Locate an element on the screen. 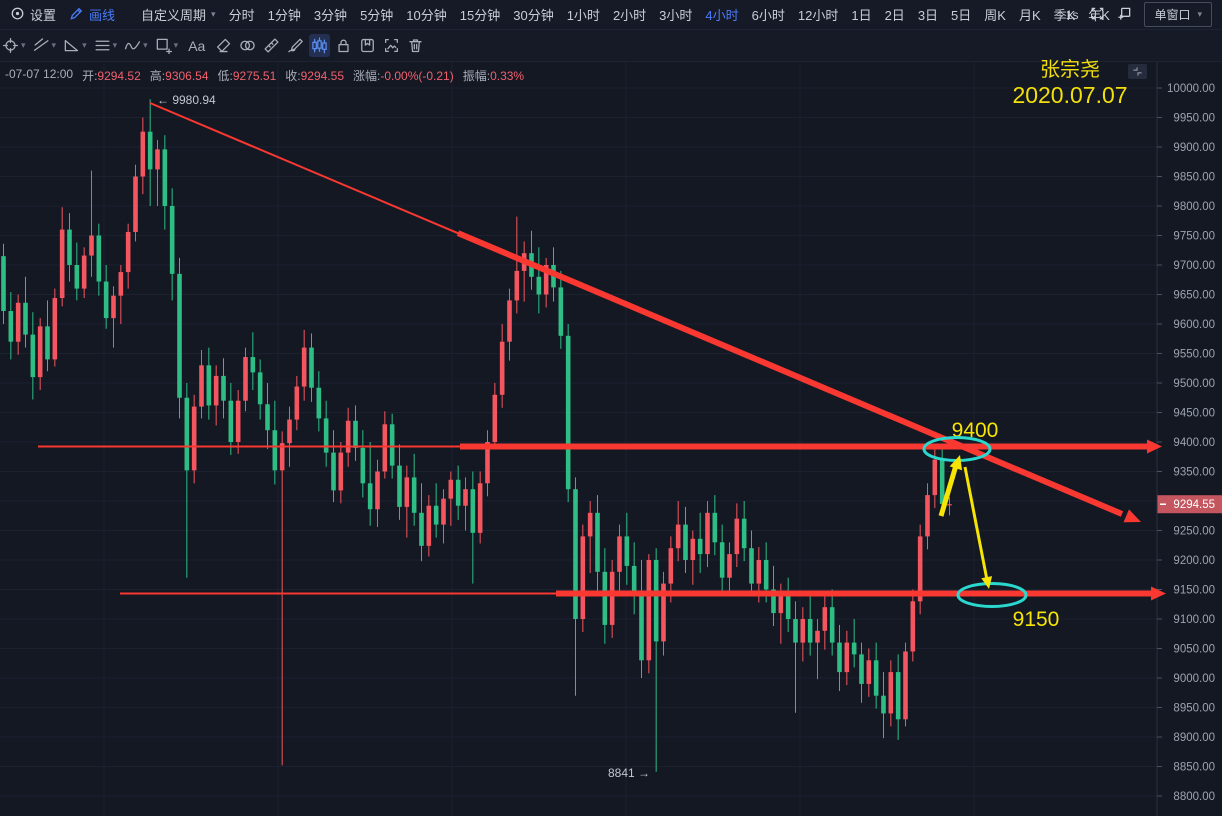  pen-tool is located at coordinates (295, 45).